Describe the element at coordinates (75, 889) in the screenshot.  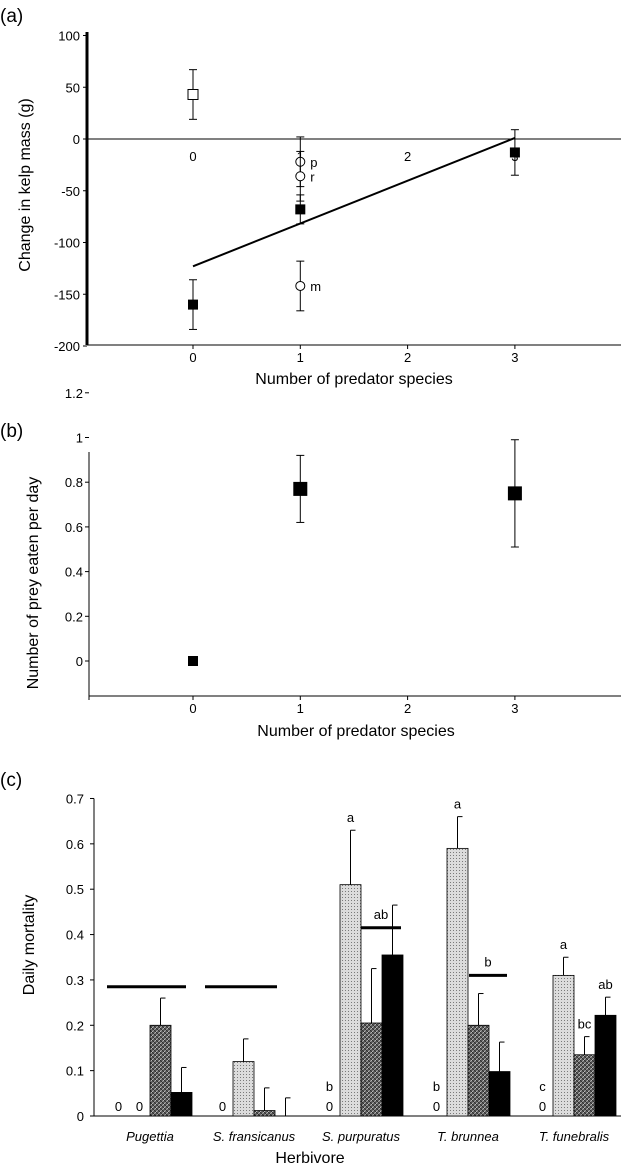
I see `y-tick-label: 0.5` at that location.